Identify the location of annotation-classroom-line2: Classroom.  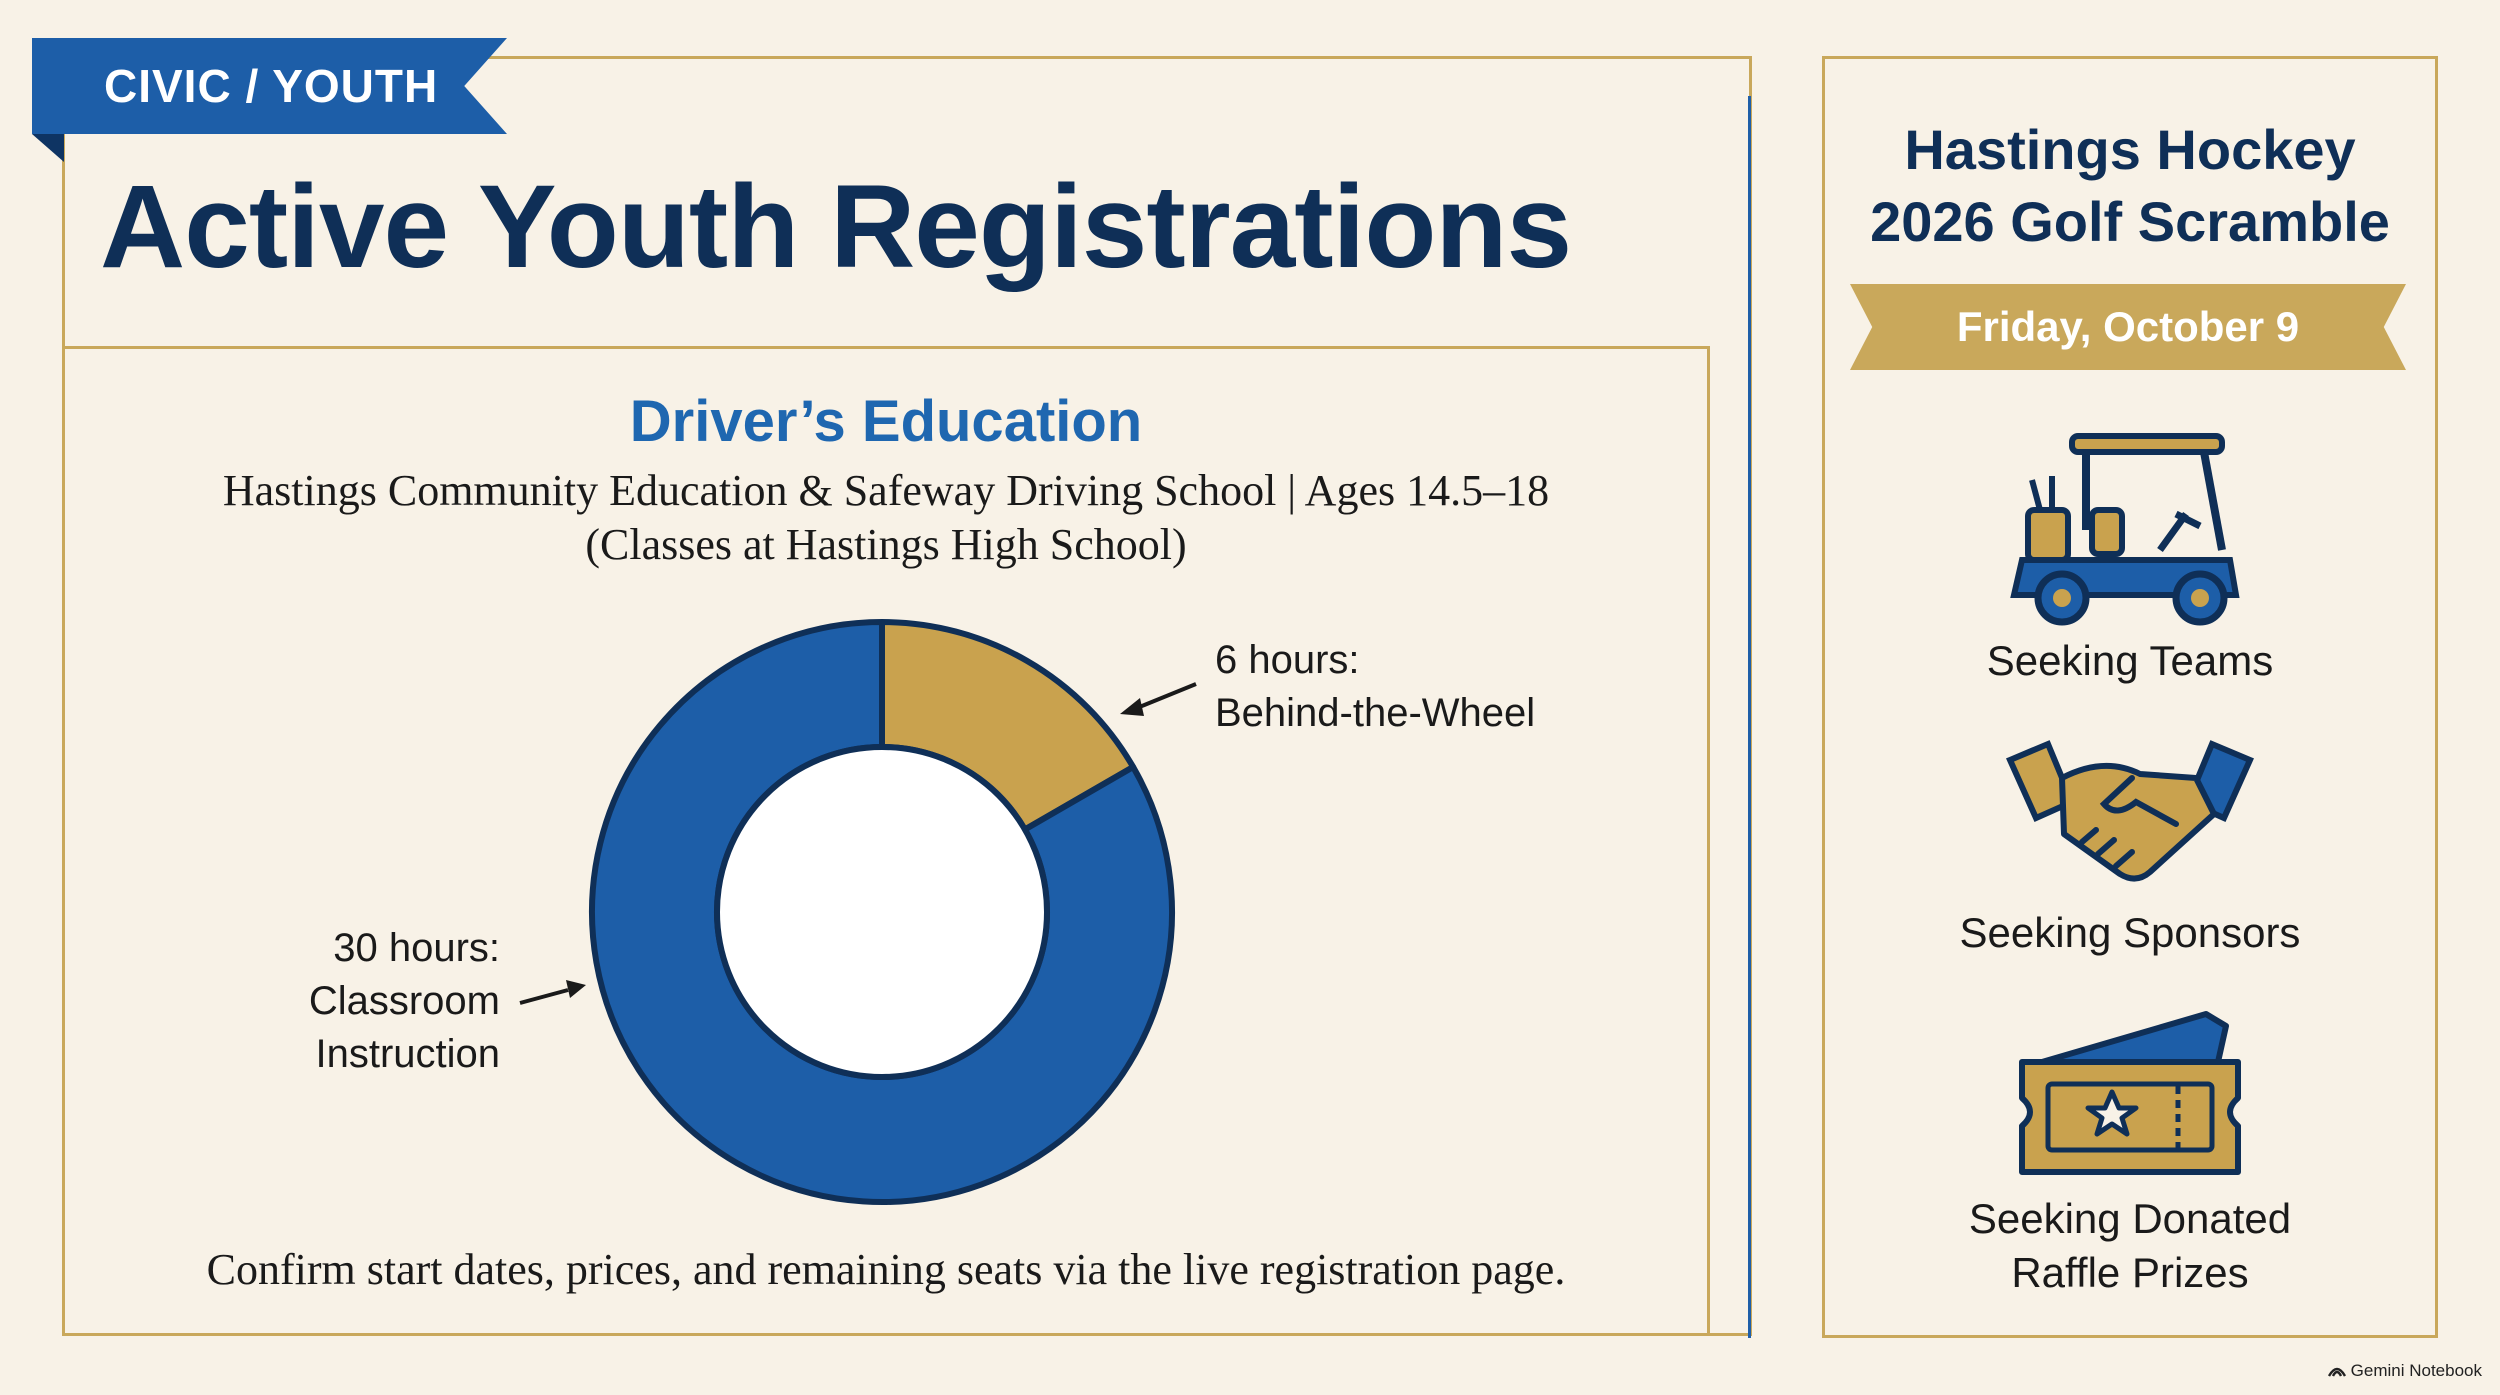
(404, 1001).